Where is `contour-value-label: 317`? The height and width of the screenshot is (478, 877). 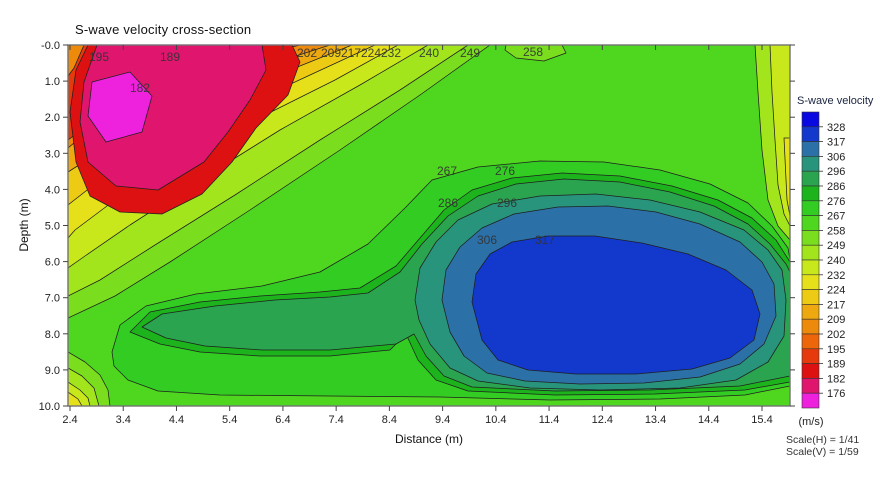
contour-value-label: 317 is located at coordinates (545, 240).